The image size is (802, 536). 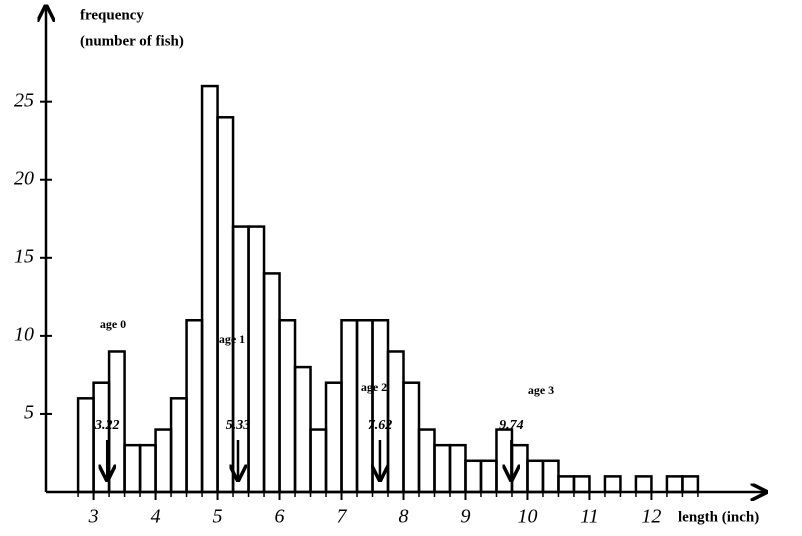 I want to click on x-tick-label: 12, so click(x=651, y=517).